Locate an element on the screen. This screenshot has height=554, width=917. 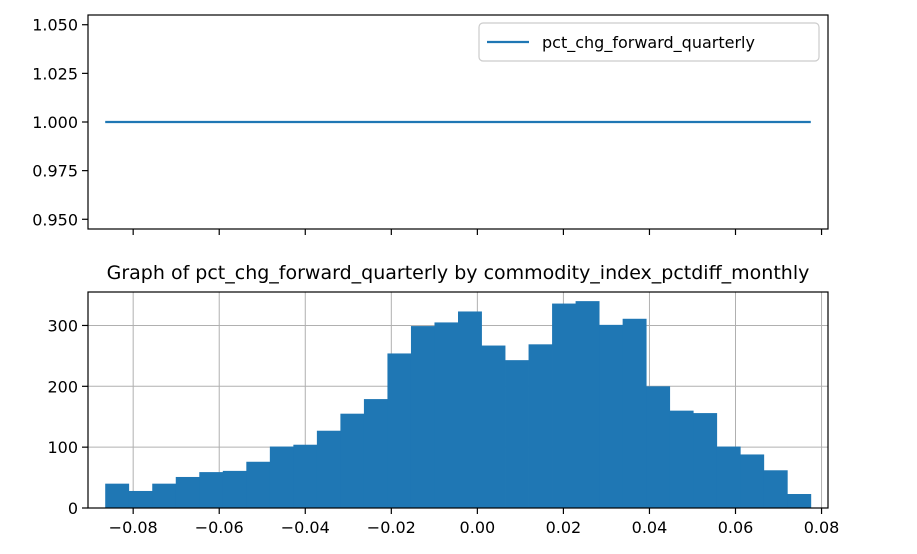
histogram-x-tick-label: 0.08 is located at coordinates (822, 527).